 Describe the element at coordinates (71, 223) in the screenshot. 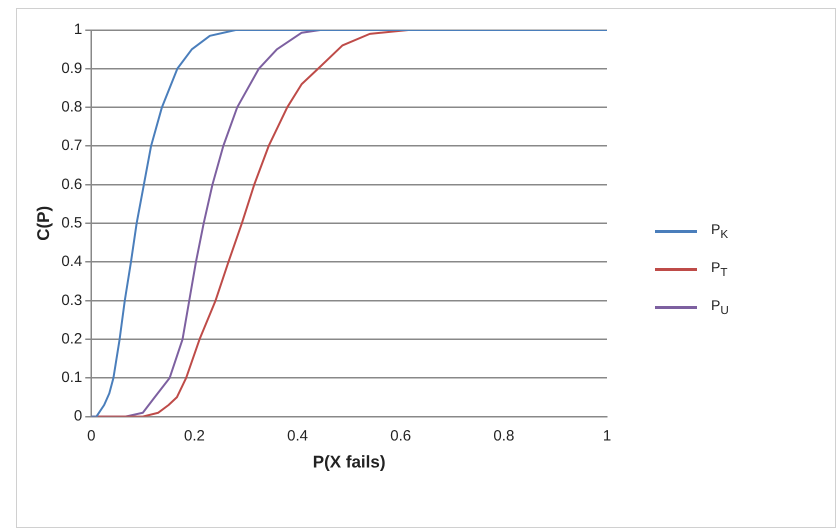

I see `y-tick-label: 0.5` at that location.